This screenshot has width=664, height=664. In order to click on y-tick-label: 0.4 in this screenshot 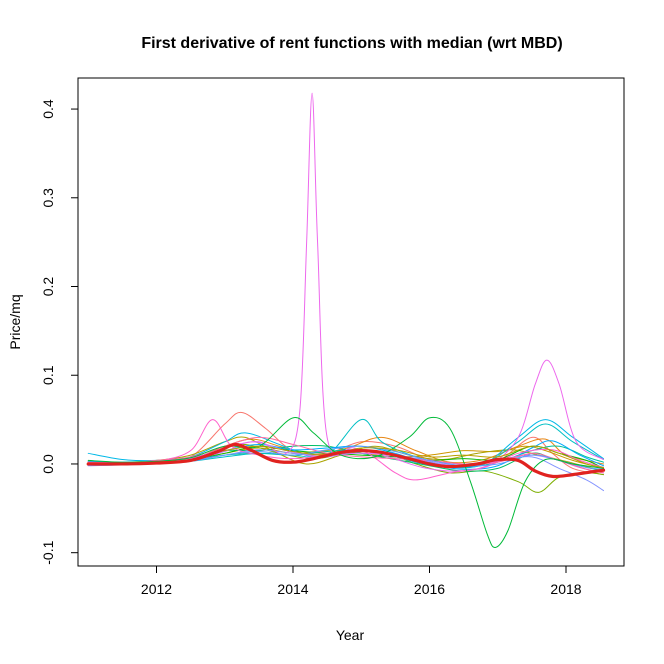, I will do `click(48, 109)`.